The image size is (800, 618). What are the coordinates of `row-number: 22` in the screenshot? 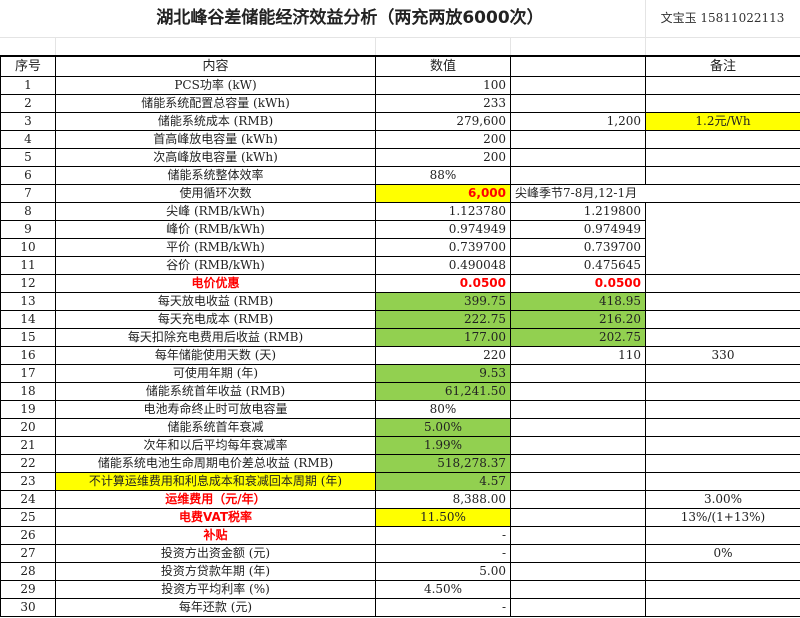 It's located at (28, 463).